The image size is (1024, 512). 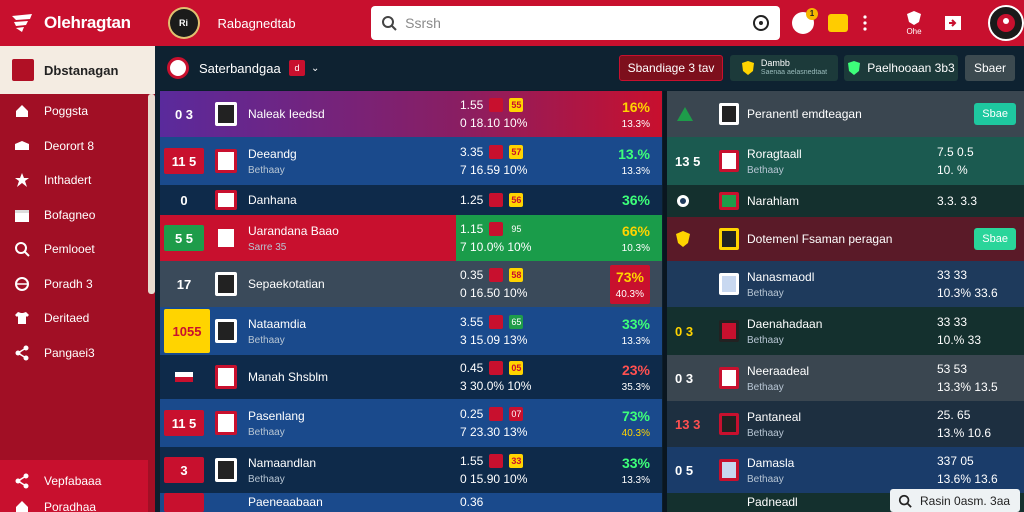 What do you see at coordinates (315, 68) in the screenshot?
I see `chevron-down-icon: ⌄` at bounding box center [315, 68].